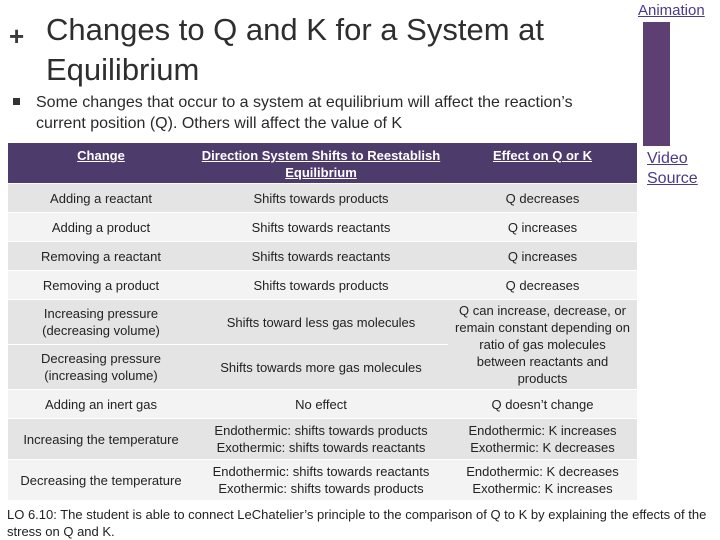  I want to click on animation-link: Animation, so click(671, 10).